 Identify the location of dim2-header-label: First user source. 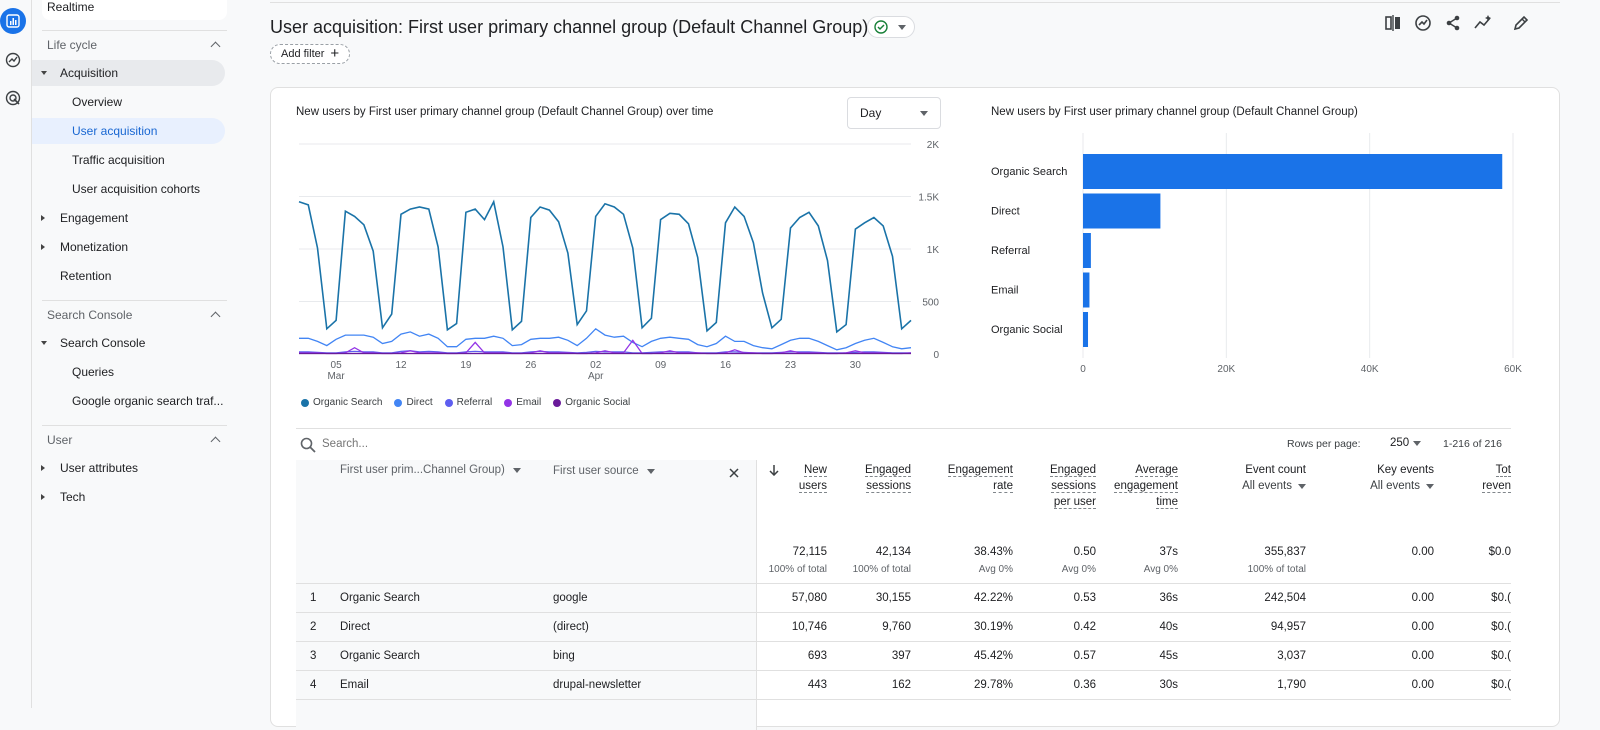
(596, 471).